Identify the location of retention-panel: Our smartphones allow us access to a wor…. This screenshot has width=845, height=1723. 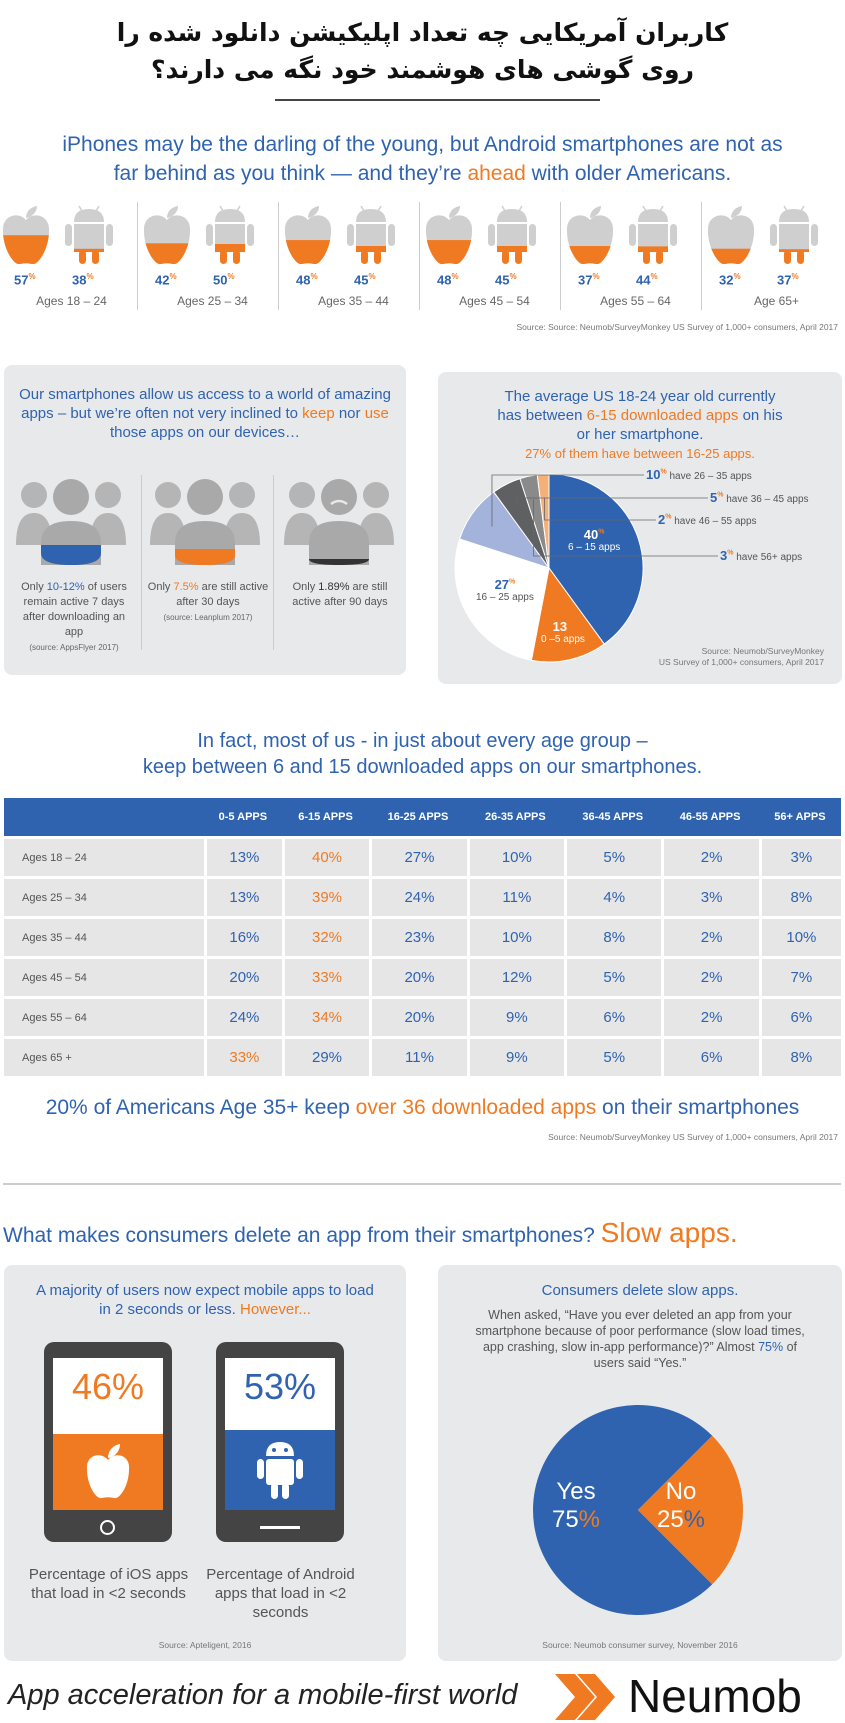
(205, 520).